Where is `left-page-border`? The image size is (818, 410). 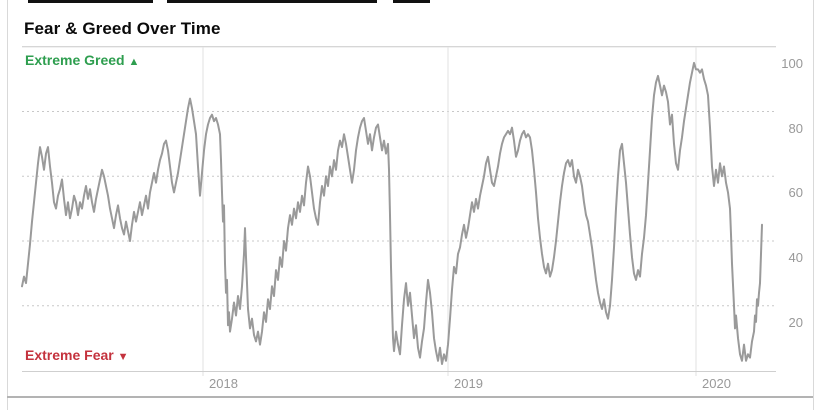
left-page-border is located at coordinates (7, 205).